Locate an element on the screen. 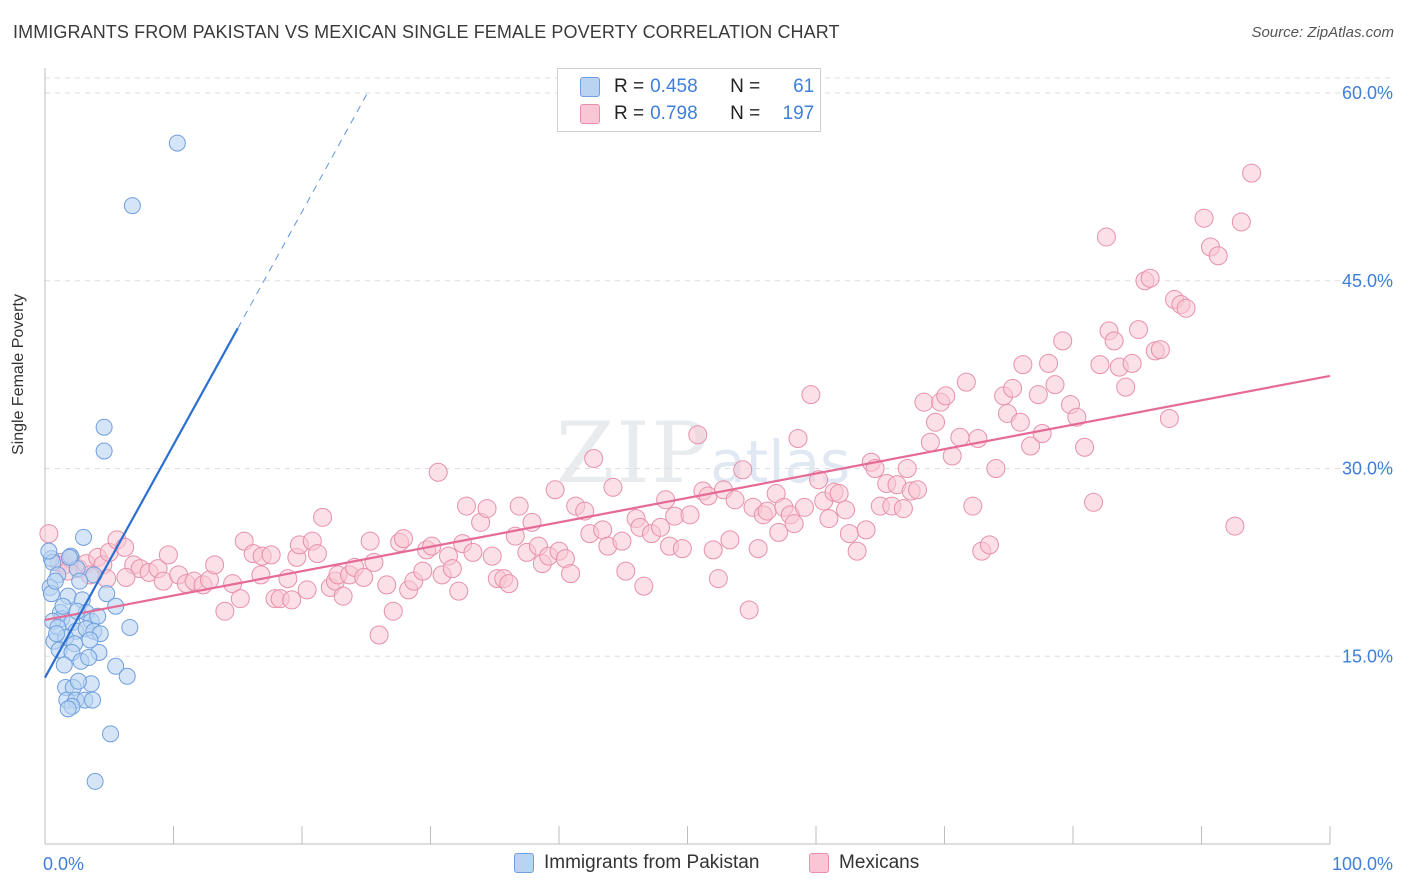 The image size is (1406, 892). legend-row-pakistan: R = 0.458 N = 61 is located at coordinates (697, 87).